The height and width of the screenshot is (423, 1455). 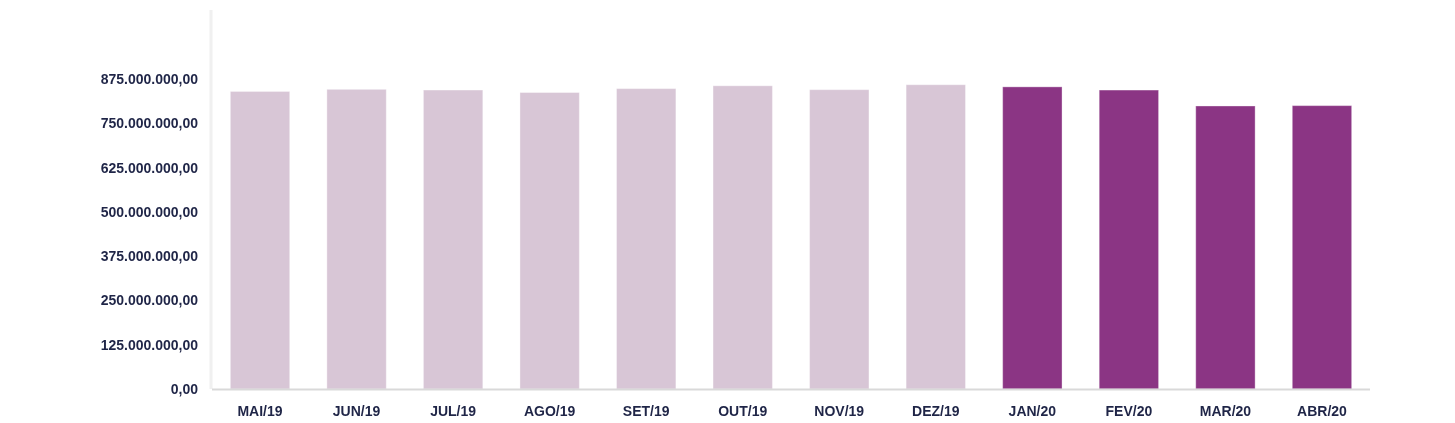 What do you see at coordinates (646, 410) in the screenshot?
I see `x-tick-label: SET/19` at bounding box center [646, 410].